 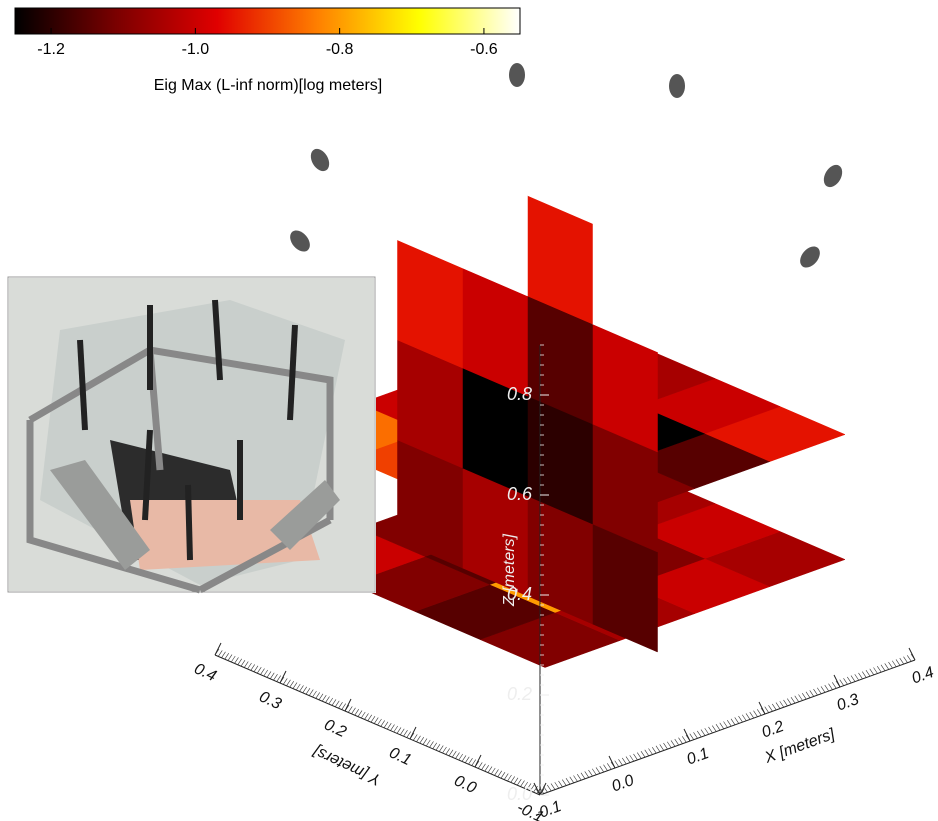 I want to click on y-tick-label: 0.4, so click(x=204, y=672).